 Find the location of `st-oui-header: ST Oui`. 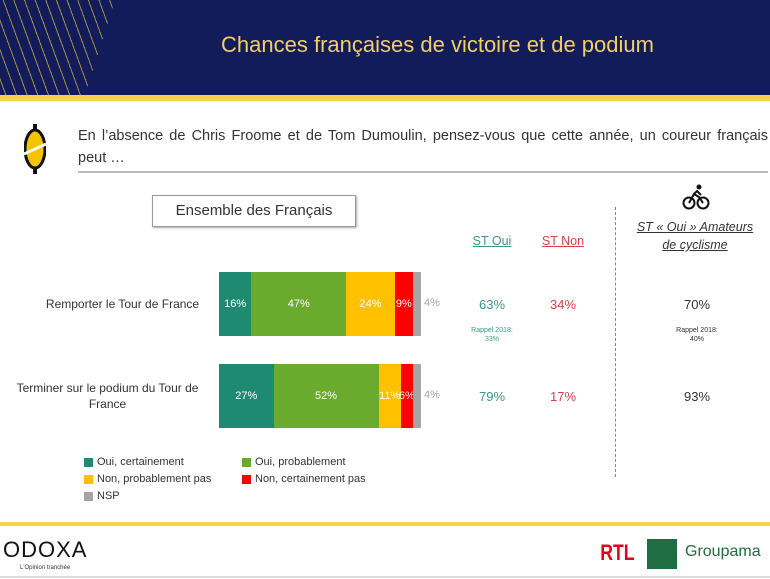

st-oui-header: ST Oui is located at coordinates (492, 241).